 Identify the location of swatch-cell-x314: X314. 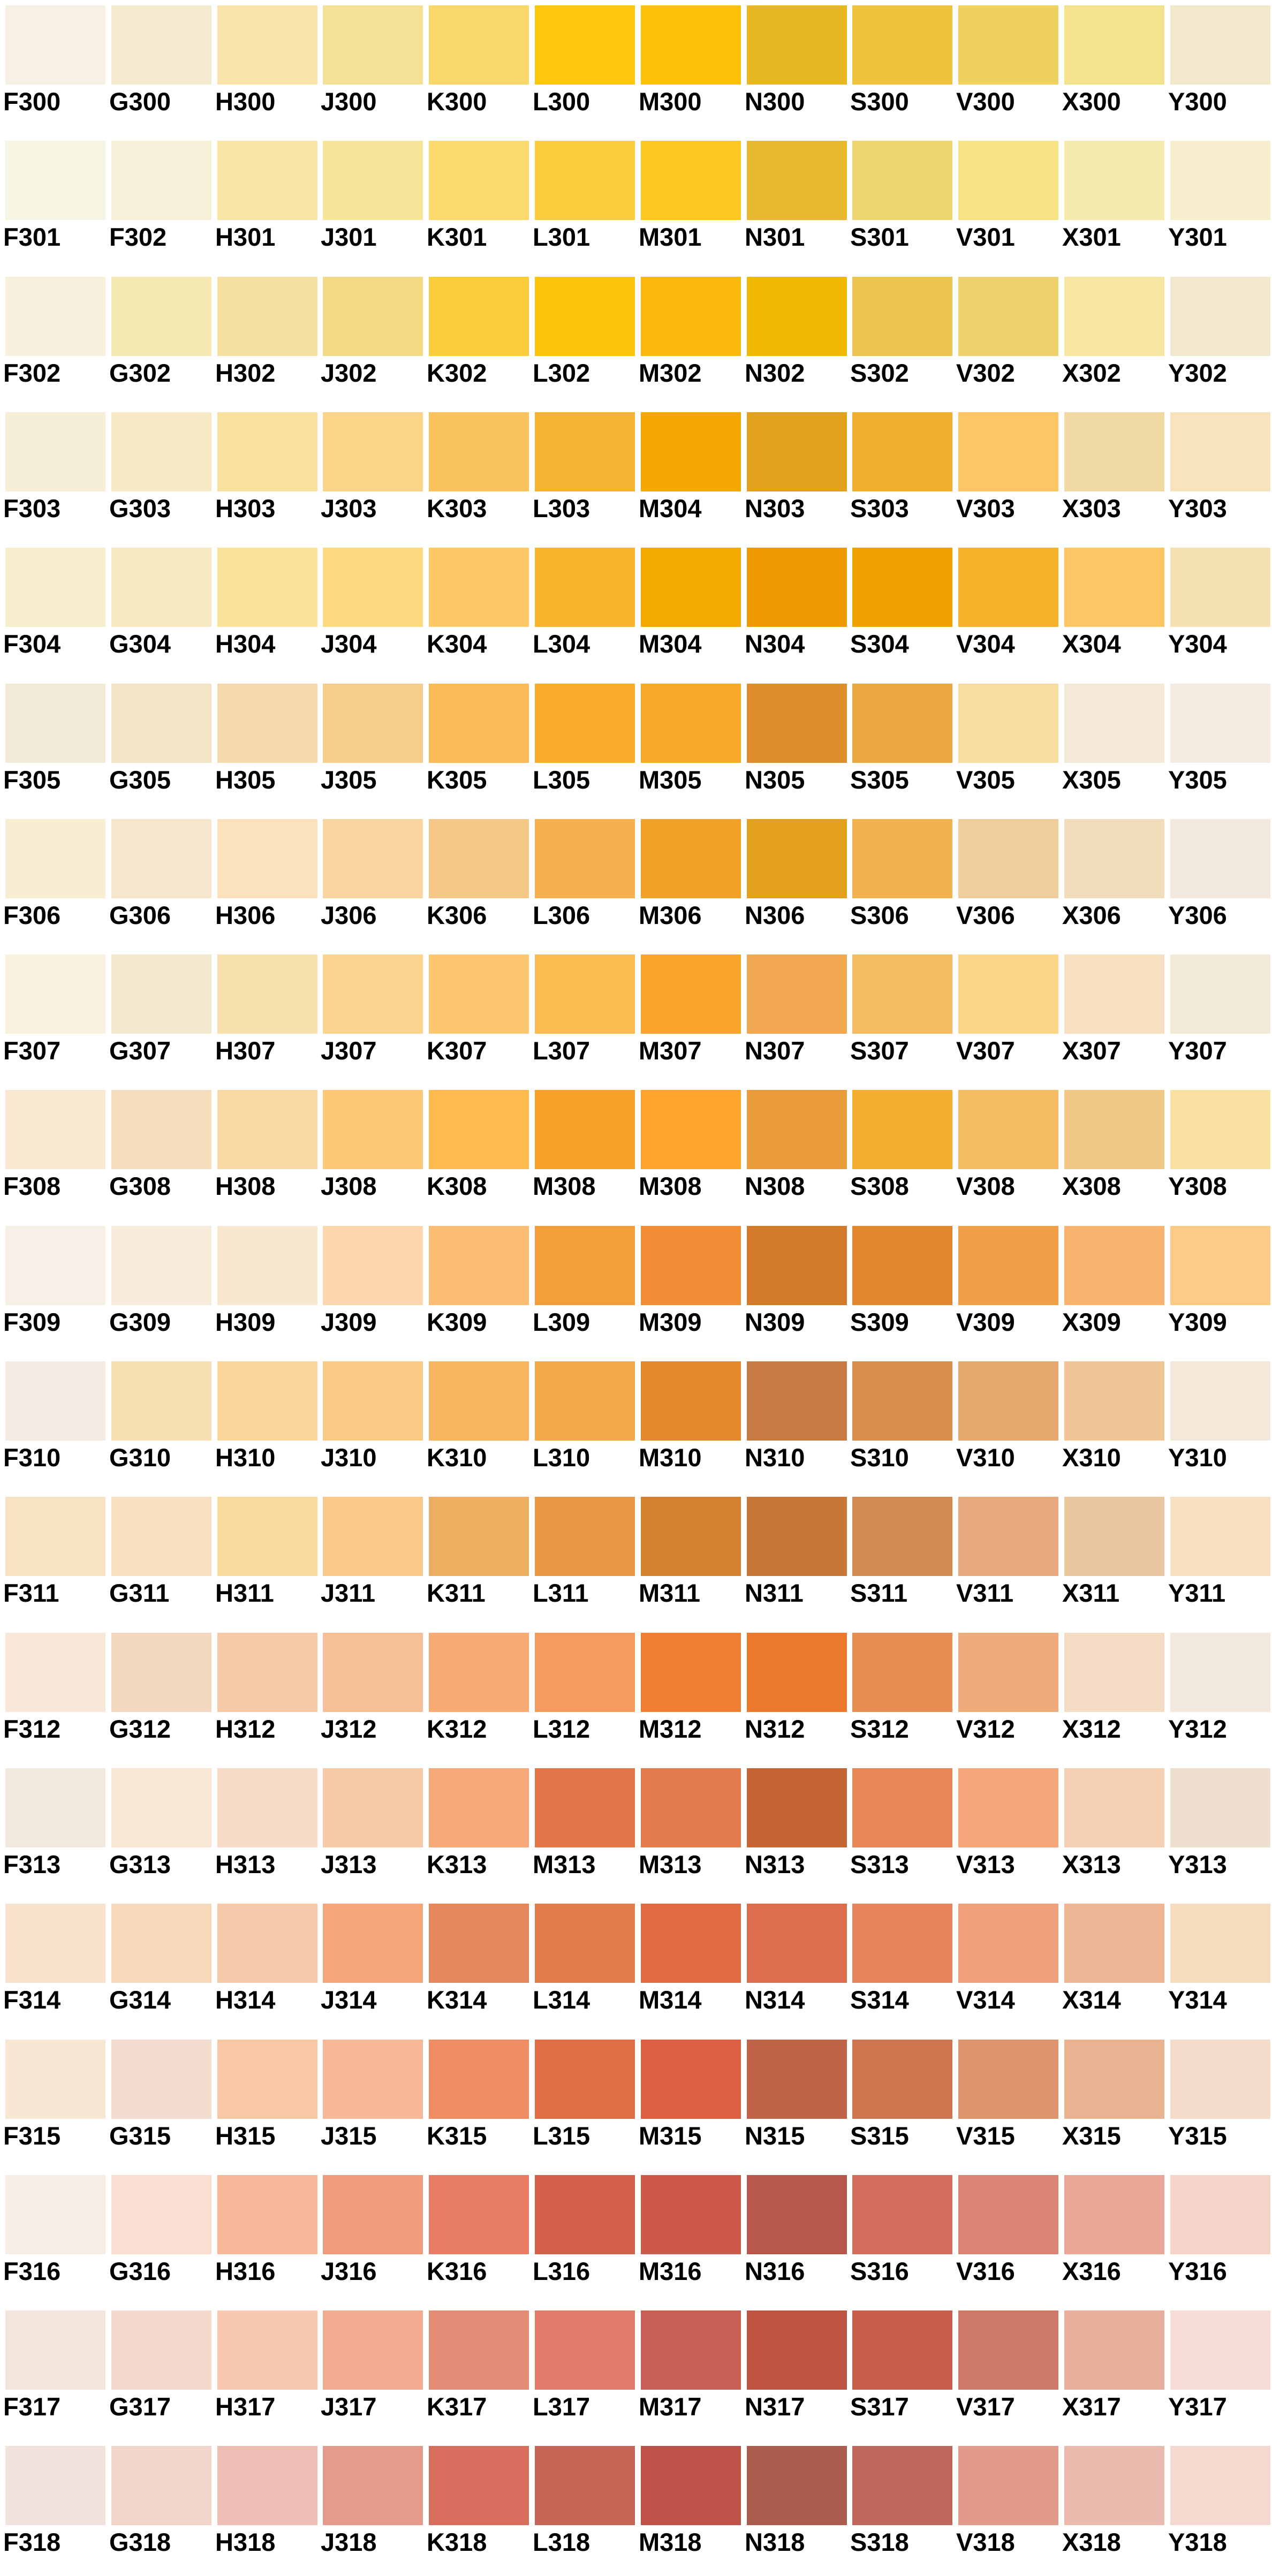
(1111, 1966).